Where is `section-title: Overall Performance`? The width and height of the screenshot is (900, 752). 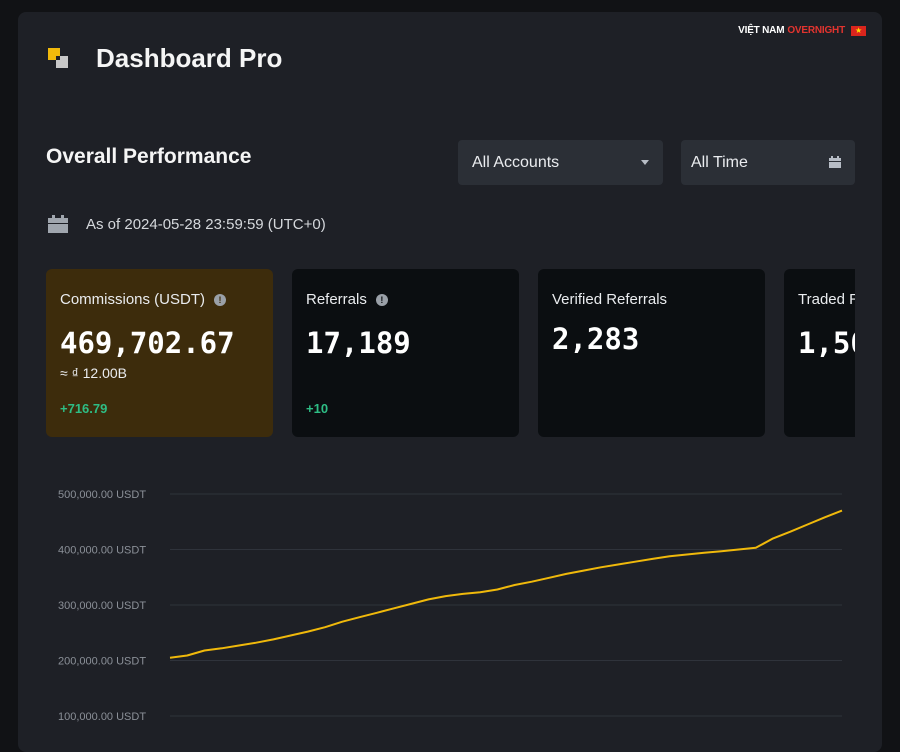 section-title: Overall Performance is located at coordinates (149, 156).